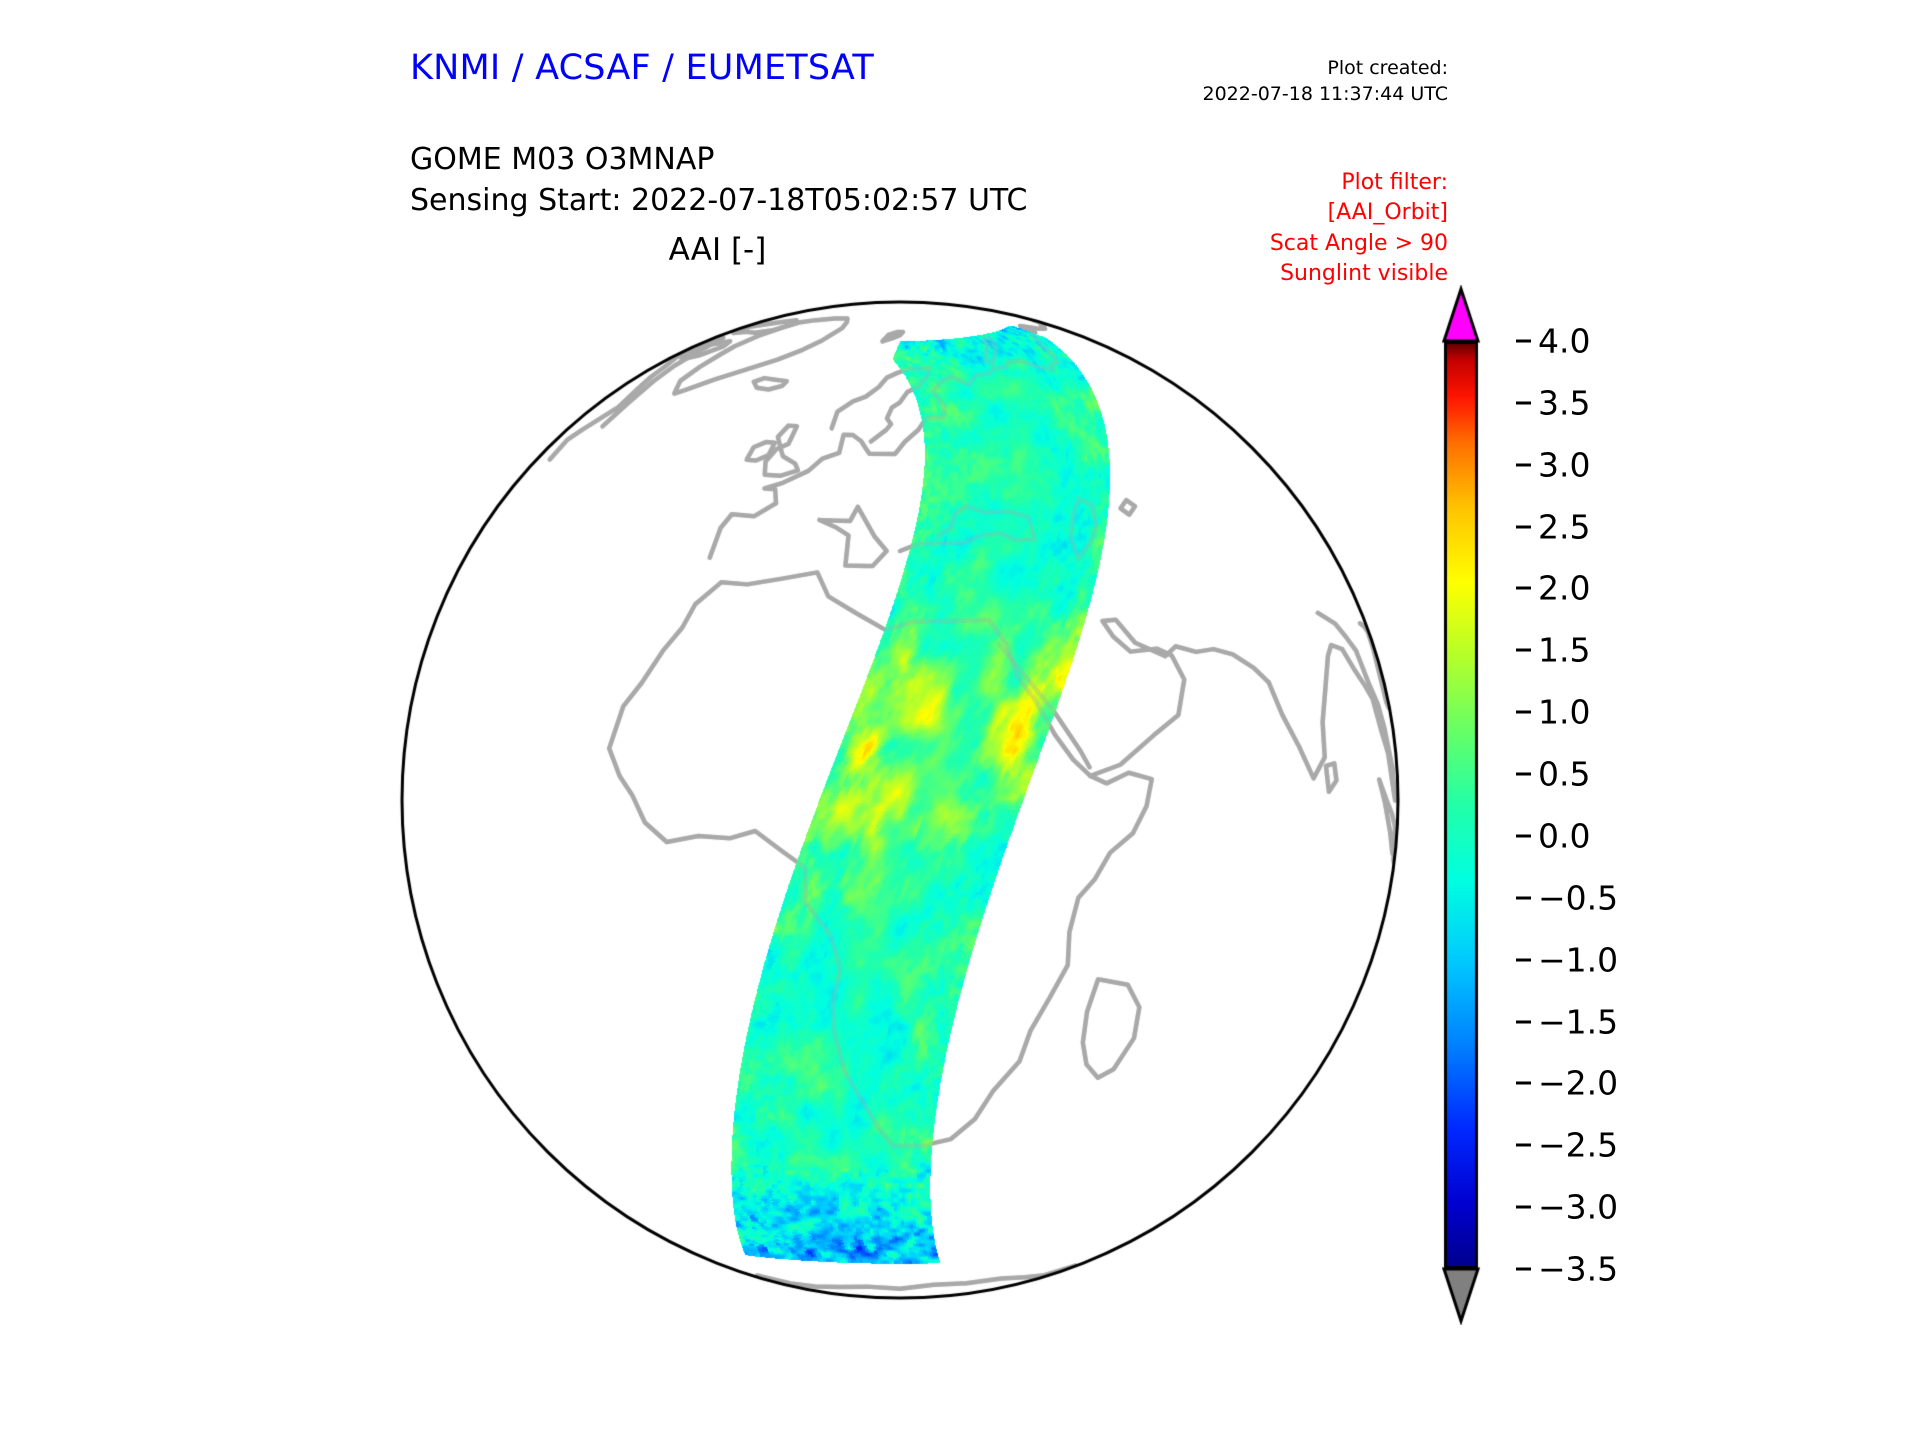 This screenshot has height=1440, width=1920. What do you see at coordinates (1325, 93) in the screenshot?
I see `plot-created-timestamp: 2022-07-18 11:37:44 UTC` at bounding box center [1325, 93].